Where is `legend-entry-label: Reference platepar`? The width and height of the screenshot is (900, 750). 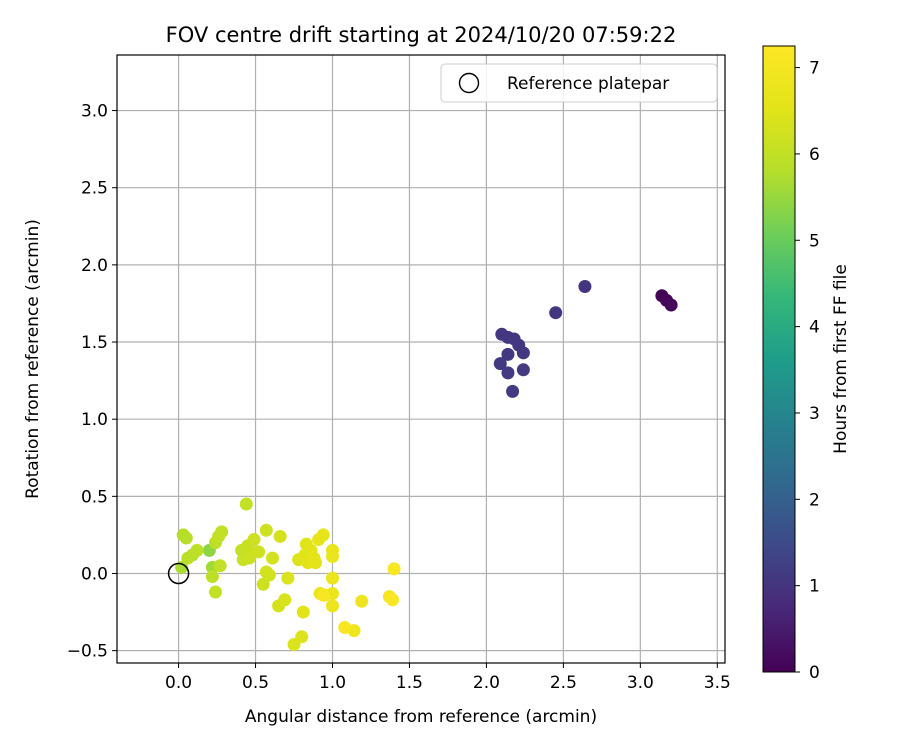 legend-entry-label: Reference platepar is located at coordinates (588, 84).